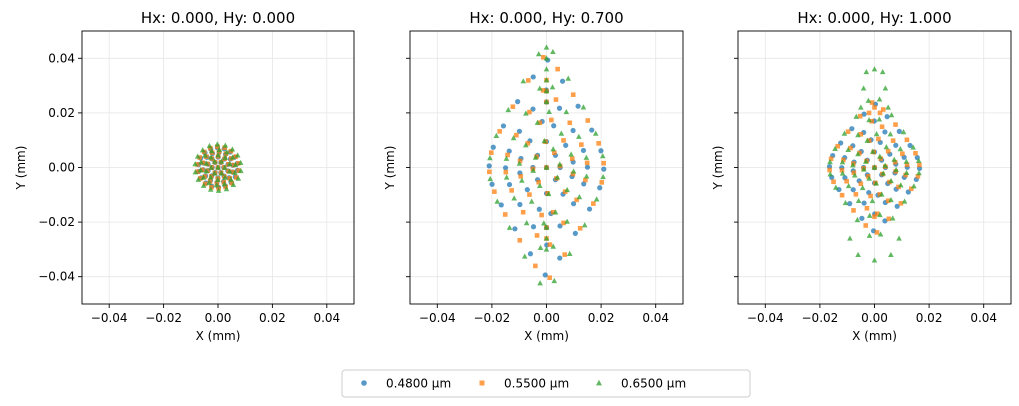 This screenshot has width=1019, height=406. I want to click on x-tick-label: −0.04, so click(765, 318).